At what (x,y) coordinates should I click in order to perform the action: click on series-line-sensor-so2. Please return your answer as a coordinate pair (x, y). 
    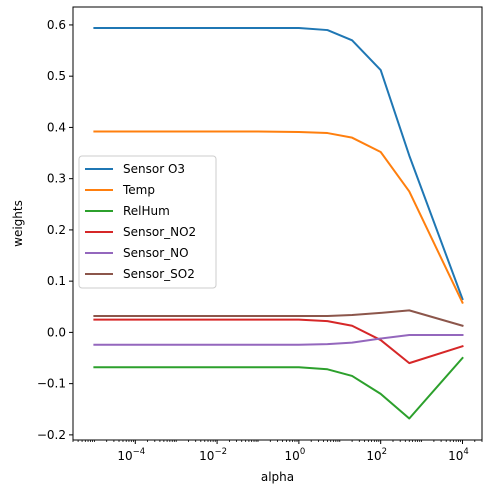
    Looking at the image, I should click on (278, 318).